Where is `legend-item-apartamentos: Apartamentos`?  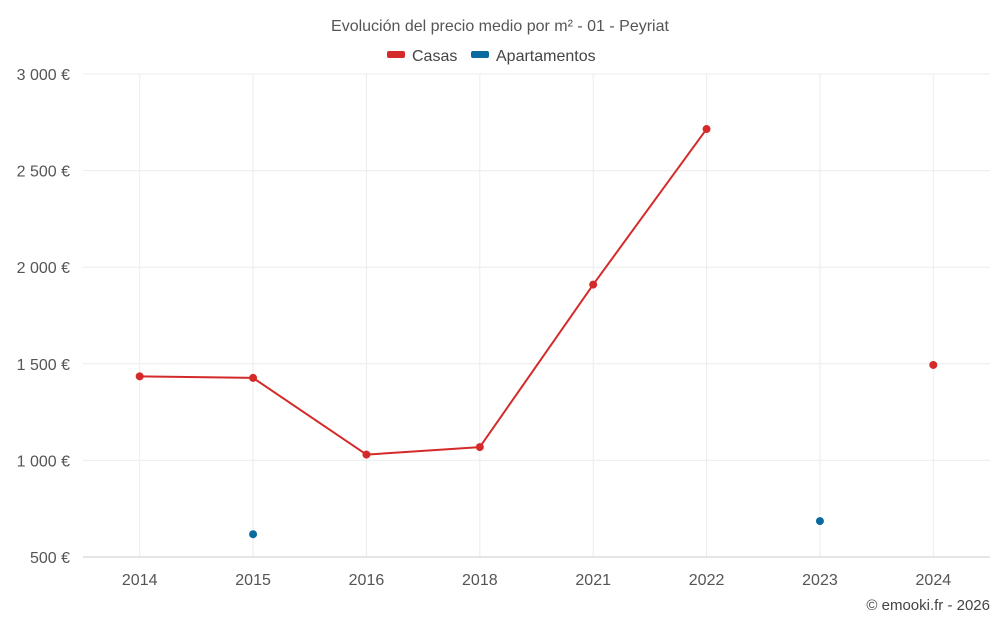 legend-item-apartamentos: Apartamentos is located at coordinates (533, 56).